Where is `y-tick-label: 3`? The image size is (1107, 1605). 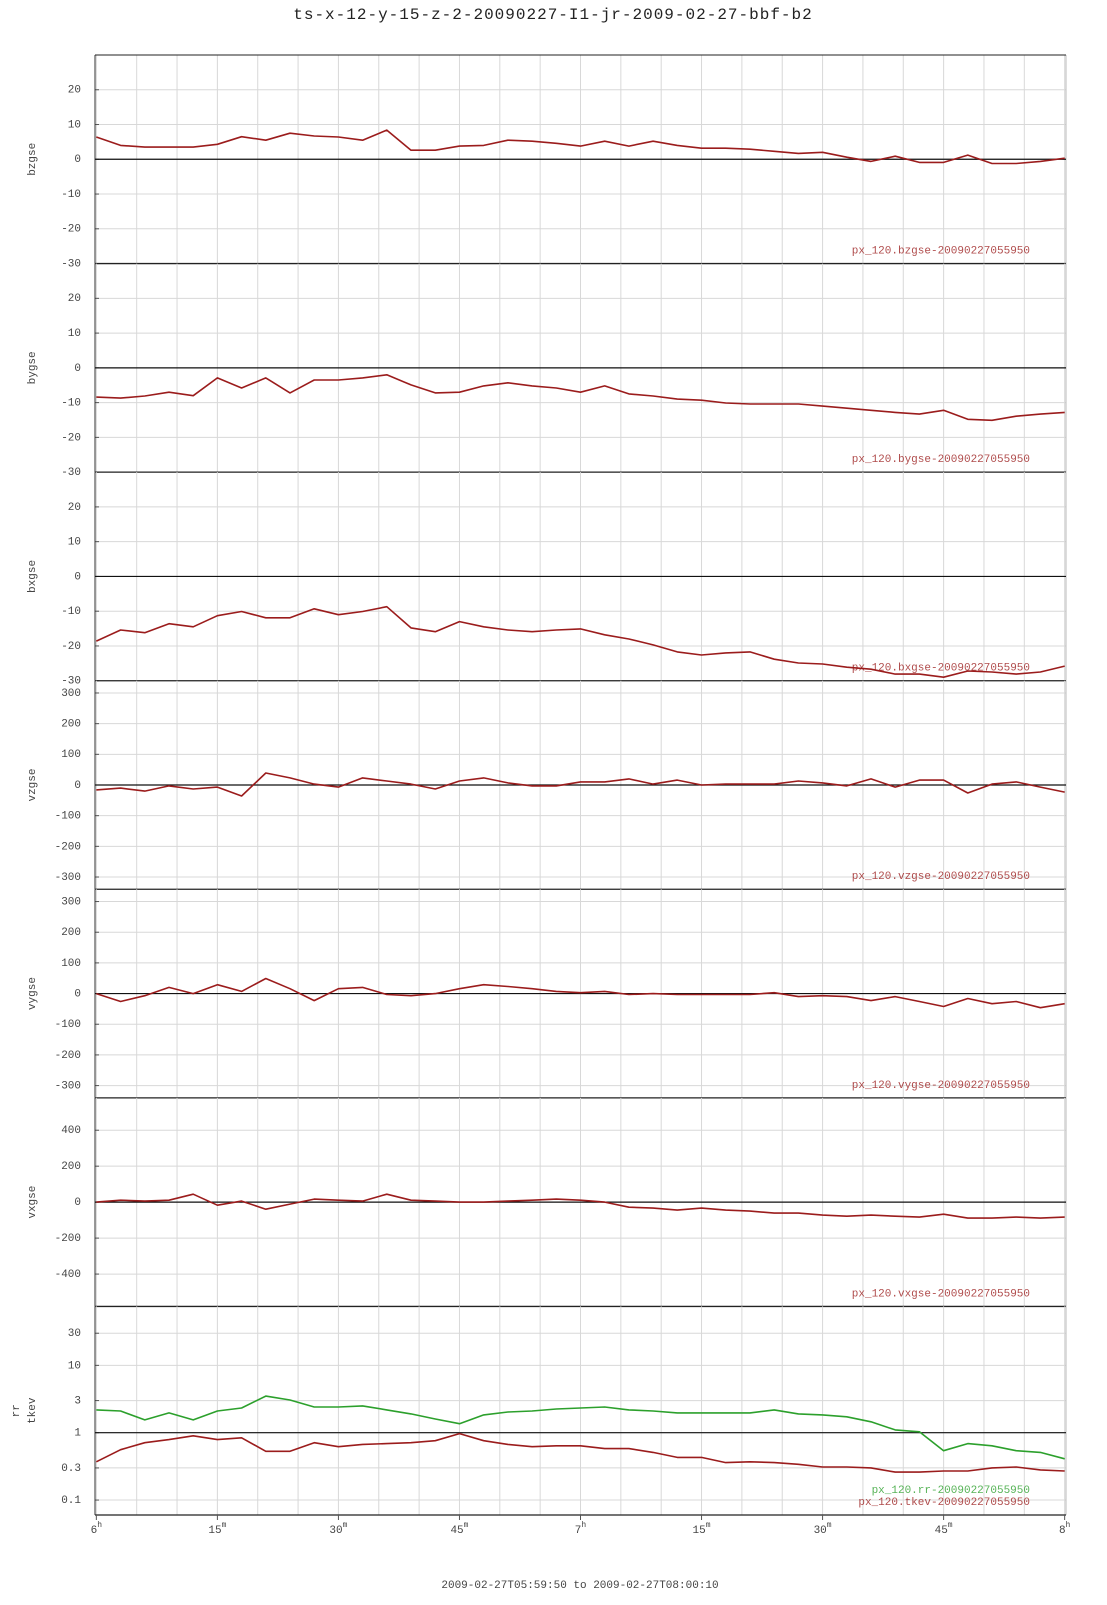 y-tick-label: 3 is located at coordinates (77, 1401).